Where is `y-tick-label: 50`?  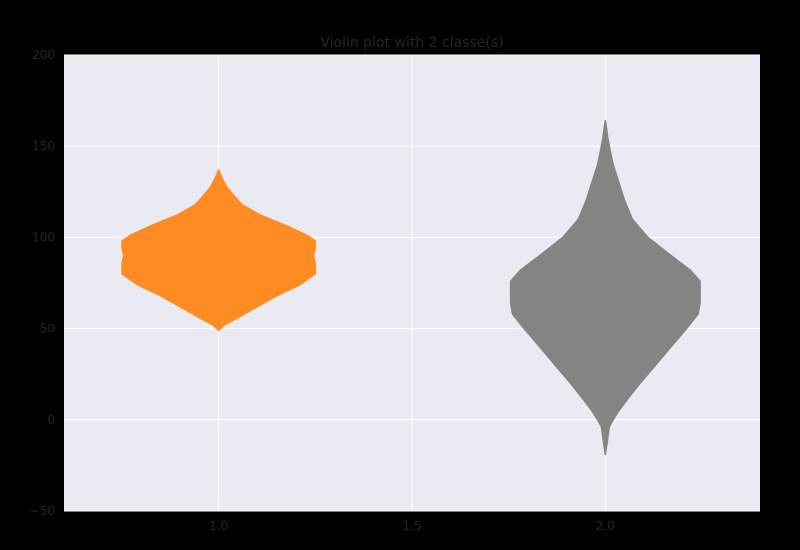
y-tick-label: 50 is located at coordinates (47, 329).